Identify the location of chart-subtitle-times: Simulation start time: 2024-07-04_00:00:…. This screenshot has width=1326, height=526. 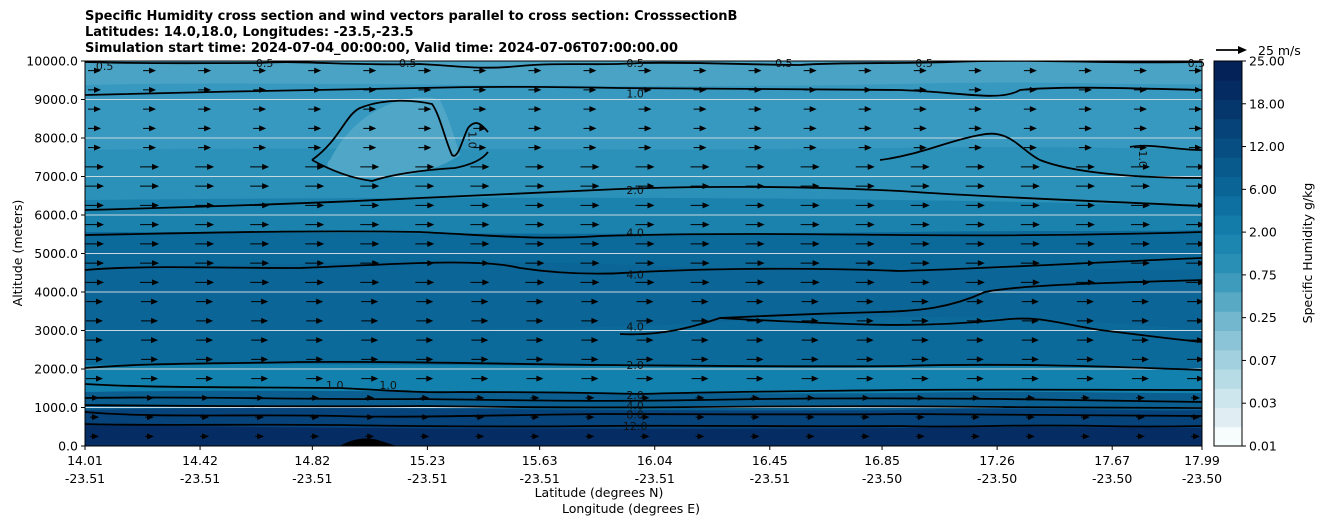
(381, 48).